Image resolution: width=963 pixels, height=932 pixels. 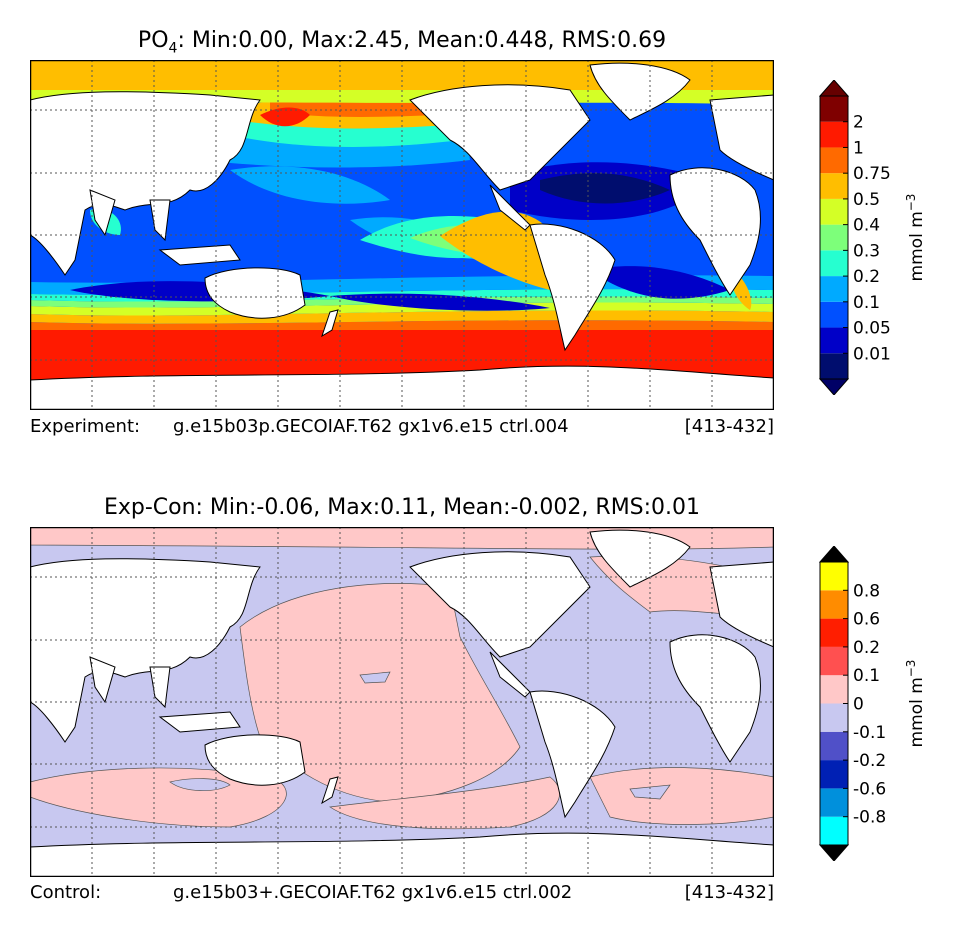 I want to click on panel1-colorbar-tick-label: 0.2, so click(x=866, y=277).